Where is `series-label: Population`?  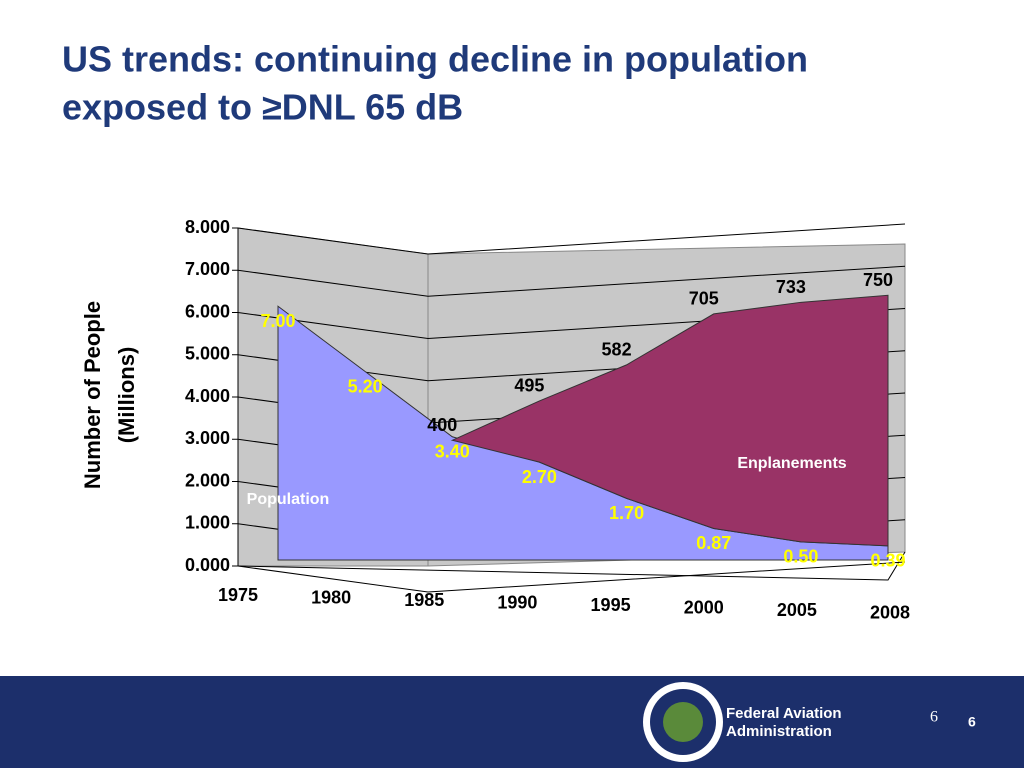
series-label: Population is located at coordinates (288, 499).